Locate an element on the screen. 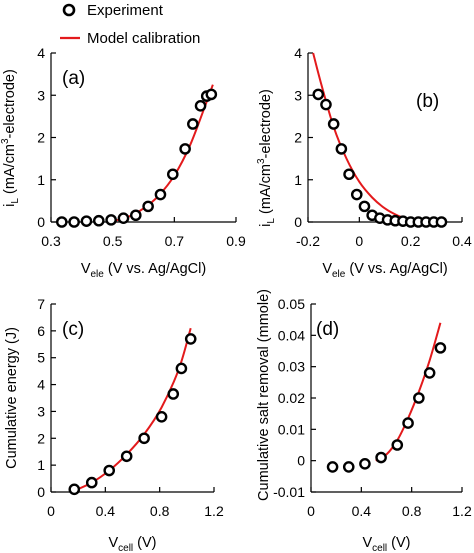 This screenshot has height=553, width=474. y-axis-label: Cumulative energy (J) is located at coordinates (12, 398).